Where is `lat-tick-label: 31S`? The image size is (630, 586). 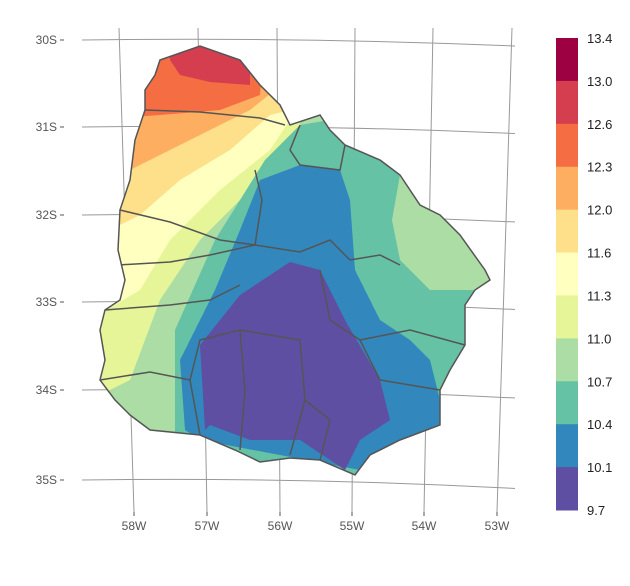
lat-tick-label: 31S is located at coordinates (46, 127).